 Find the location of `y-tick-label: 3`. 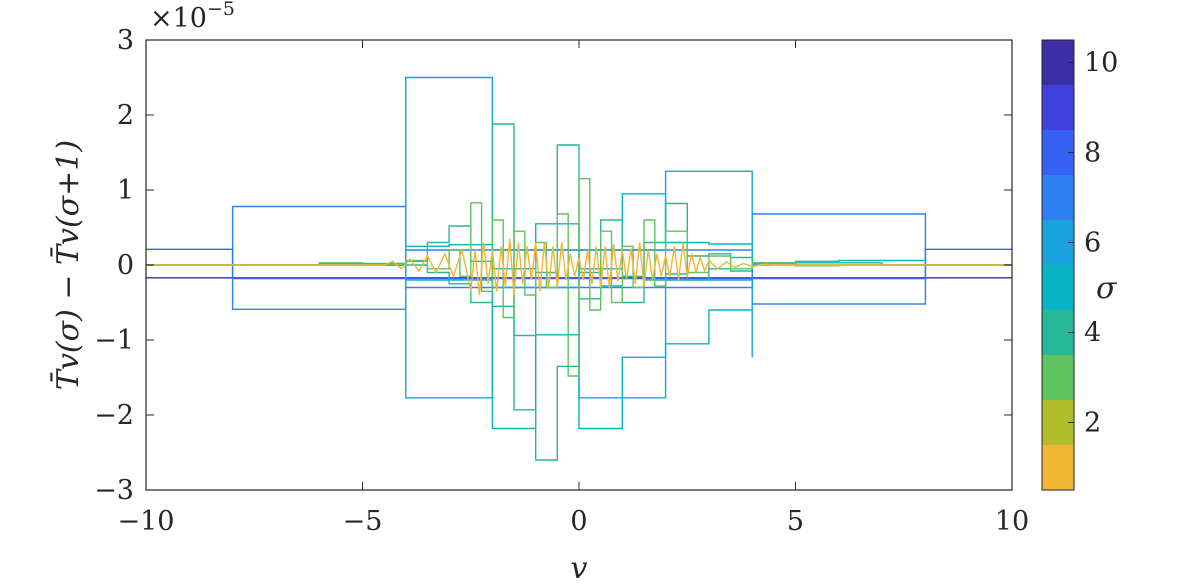

y-tick-label: 3 is located at coordinates (125, 40).